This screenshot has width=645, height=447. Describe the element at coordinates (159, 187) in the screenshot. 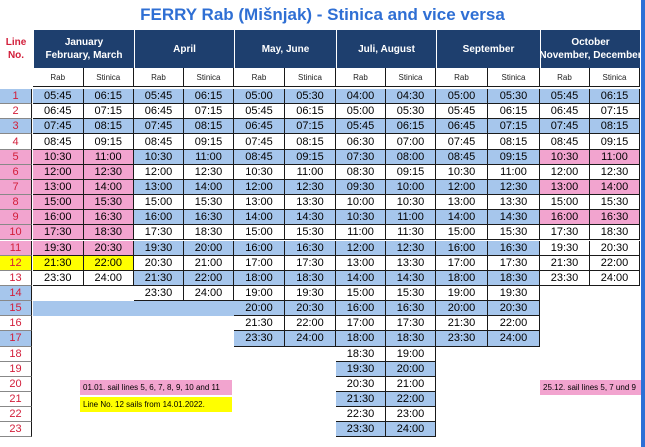

I see `departure-rab: 13:00` at that location.